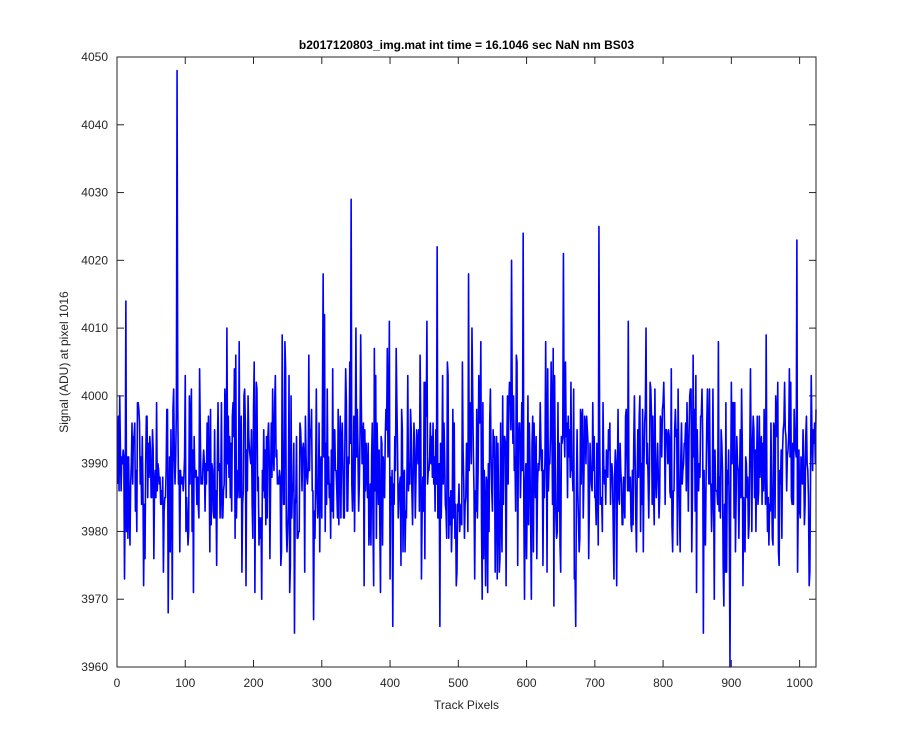 This screenshot has height=755, width=900. What do you see at coordinates (94, 599) in the screenshot?
I see `y-tick-label: 3970` at bounding box center [94, 599].